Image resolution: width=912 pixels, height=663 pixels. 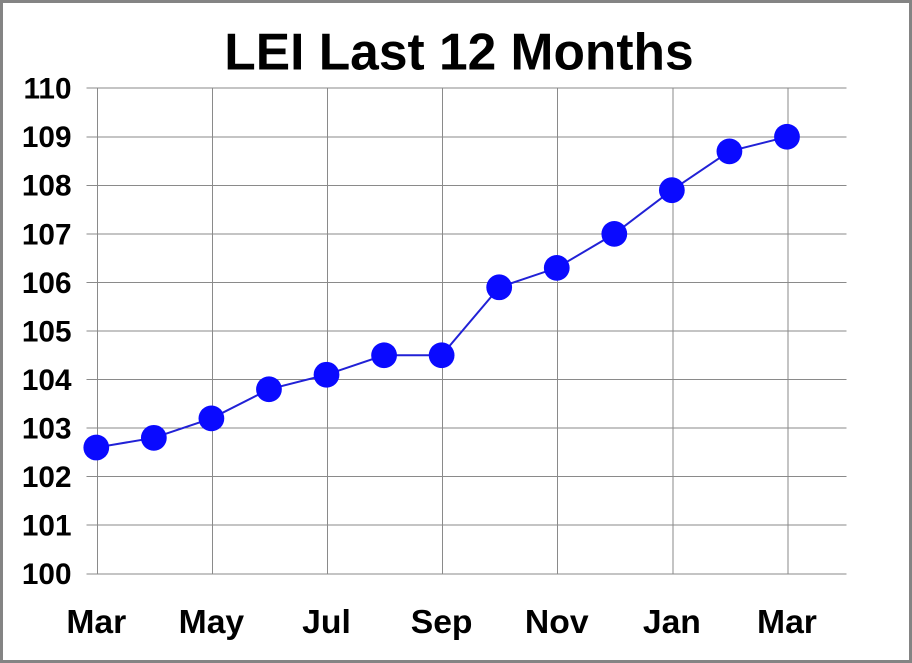 I want to click on y-axis-labels: 100 101 102 103 104 105 106 107 108 109 110, so click(x=47, y=332).